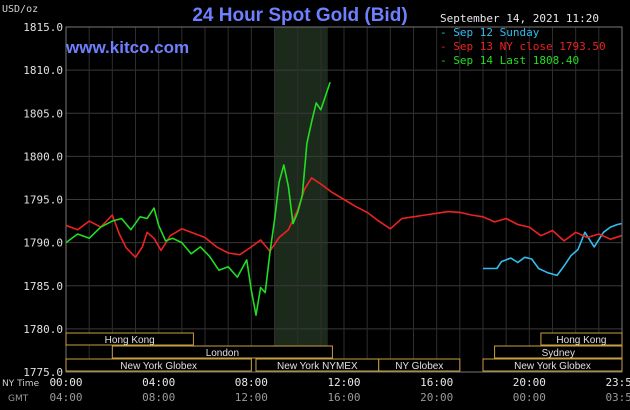 The height and width of the screenshot is (410, 630). I want to click on y-tick-label: 1790.0, so click(43, 243).